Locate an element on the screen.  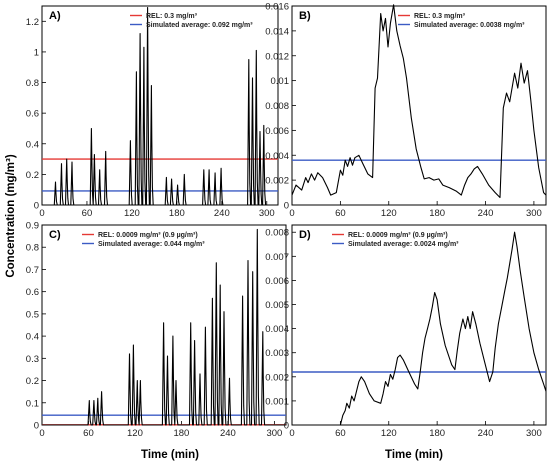
y-tick-label: 0.014 is located at coordinates (277, 31).